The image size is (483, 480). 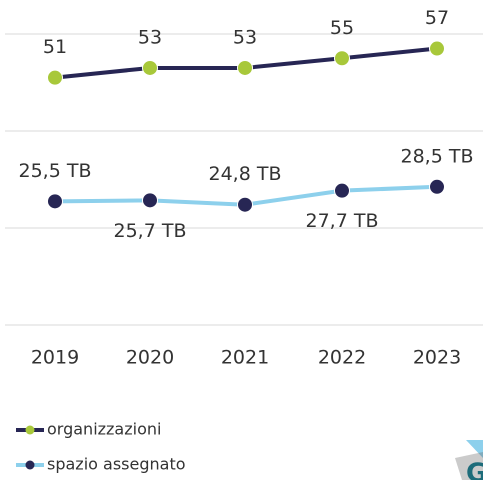 What do you see at coordinates (437, 358) in the screenshot?
I see `x-tick-label: 2023` at bounding box center [437, 358].